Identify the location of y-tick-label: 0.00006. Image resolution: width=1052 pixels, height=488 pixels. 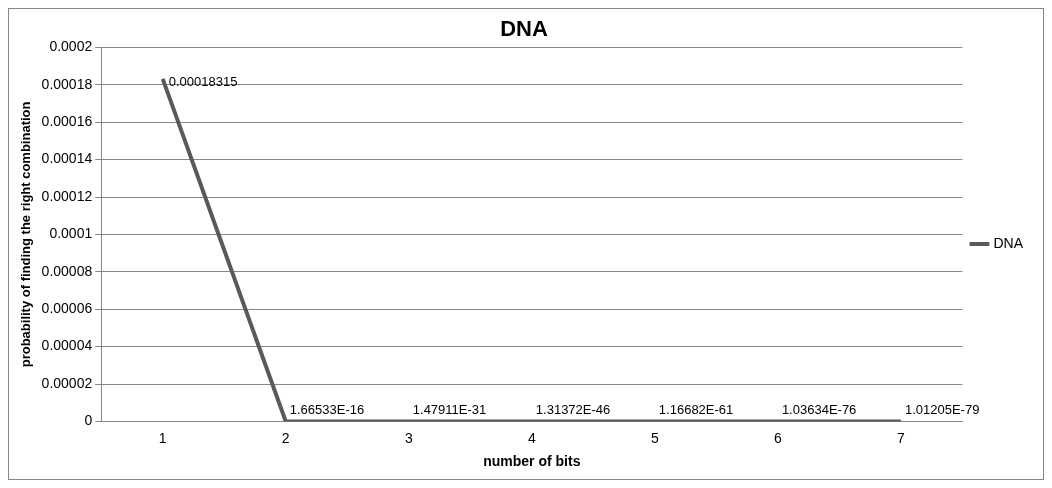
(67, 308).